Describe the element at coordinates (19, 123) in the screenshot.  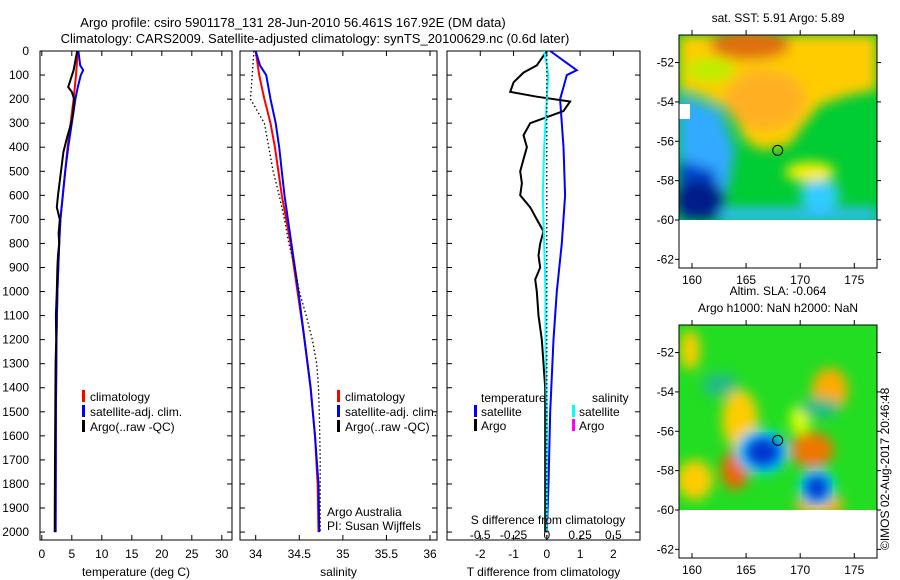
I see `y-tick-label: 300` at that location.